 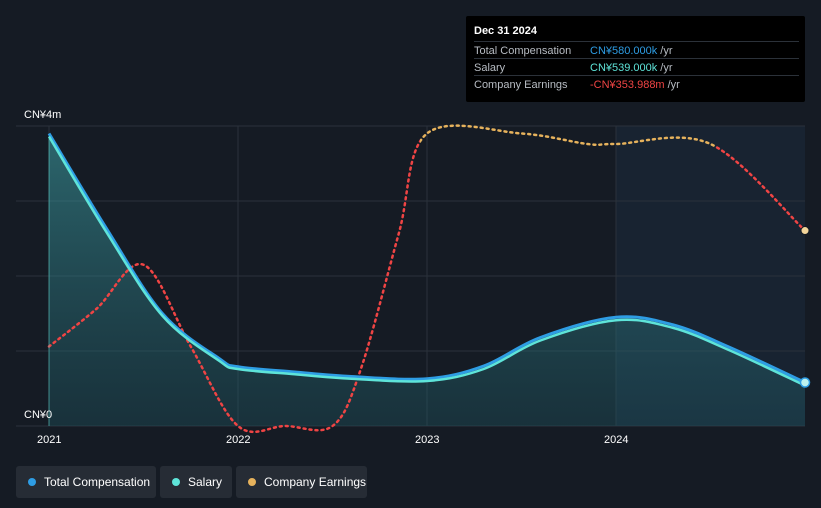 I want to click on tooltip-label: Company Earnings, so click(x=521, y=85).